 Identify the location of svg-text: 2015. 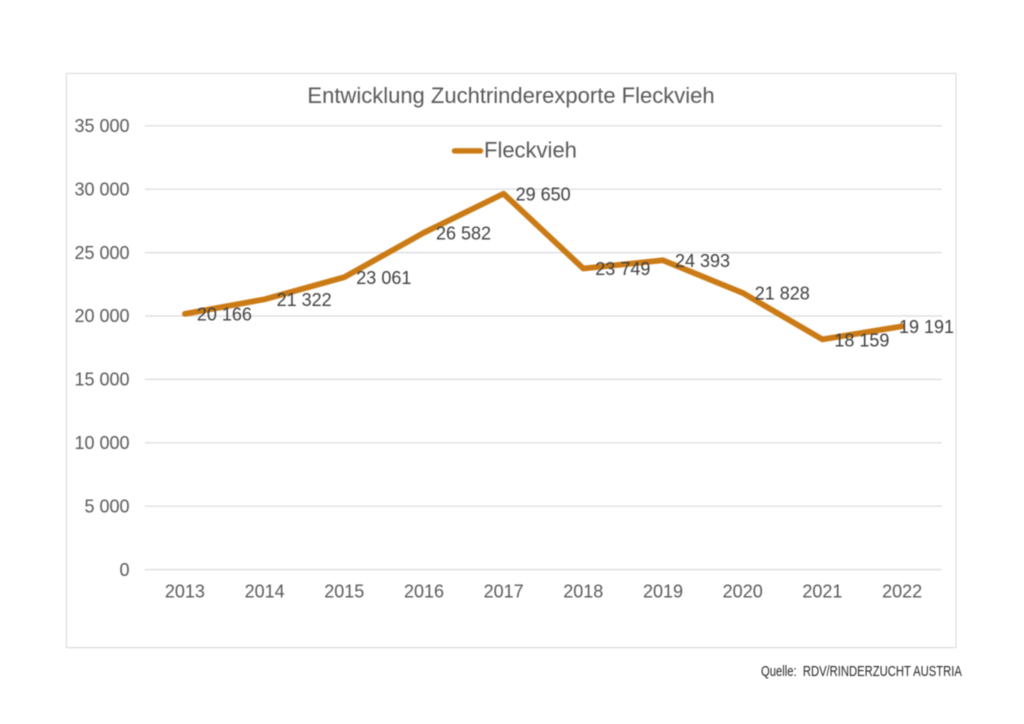
(344, 592).